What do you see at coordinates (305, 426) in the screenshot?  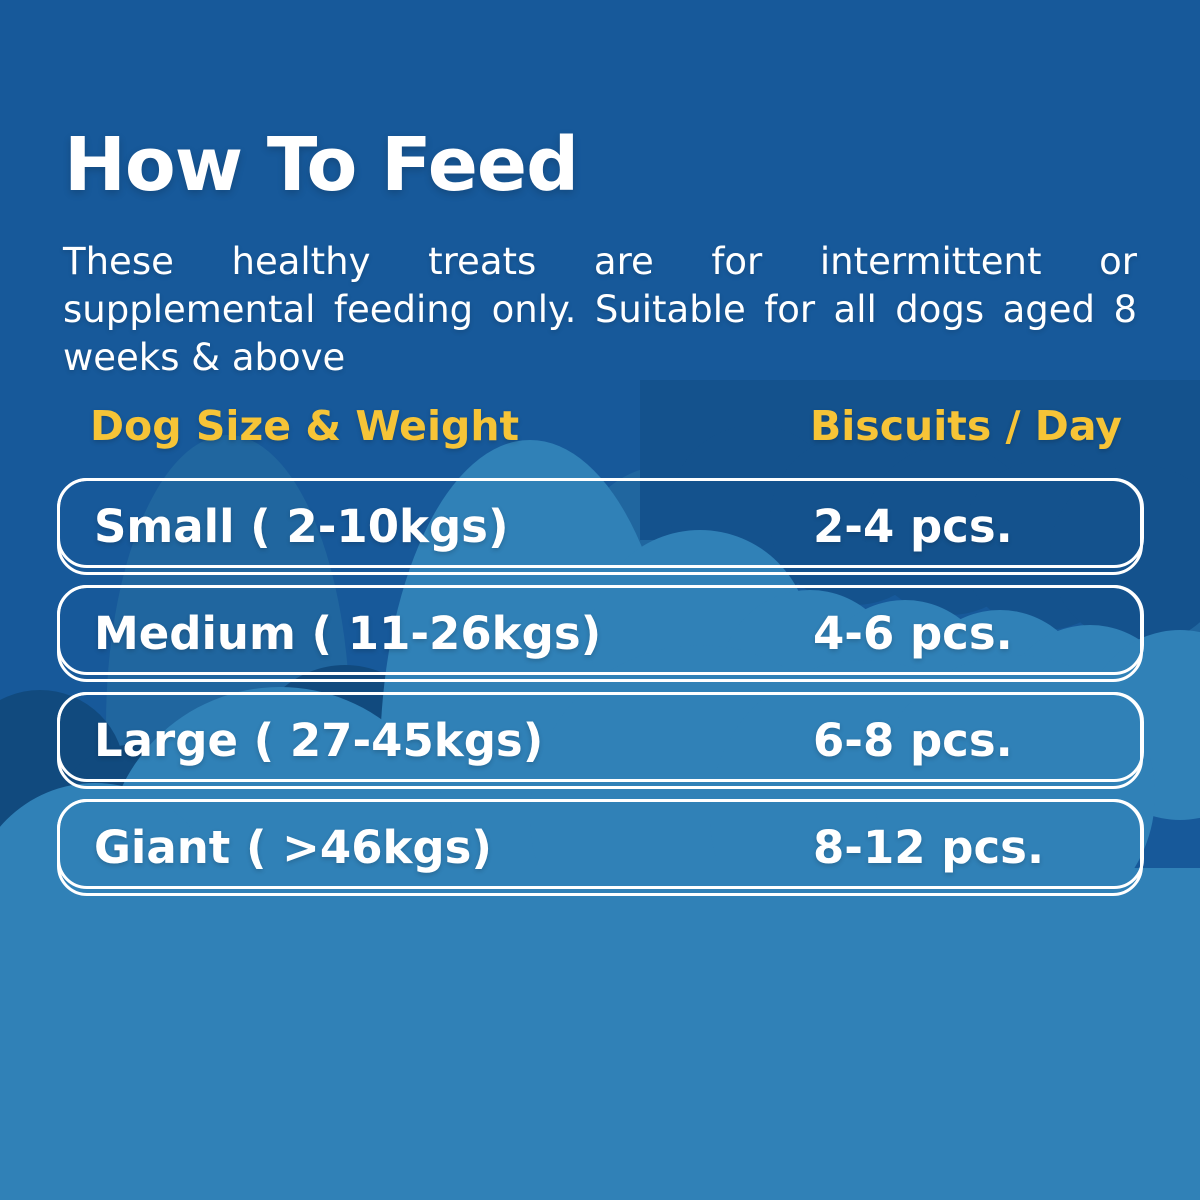 I see `column-header-dog-size: Dog Size & Weight` at bounding box center [305, 426].